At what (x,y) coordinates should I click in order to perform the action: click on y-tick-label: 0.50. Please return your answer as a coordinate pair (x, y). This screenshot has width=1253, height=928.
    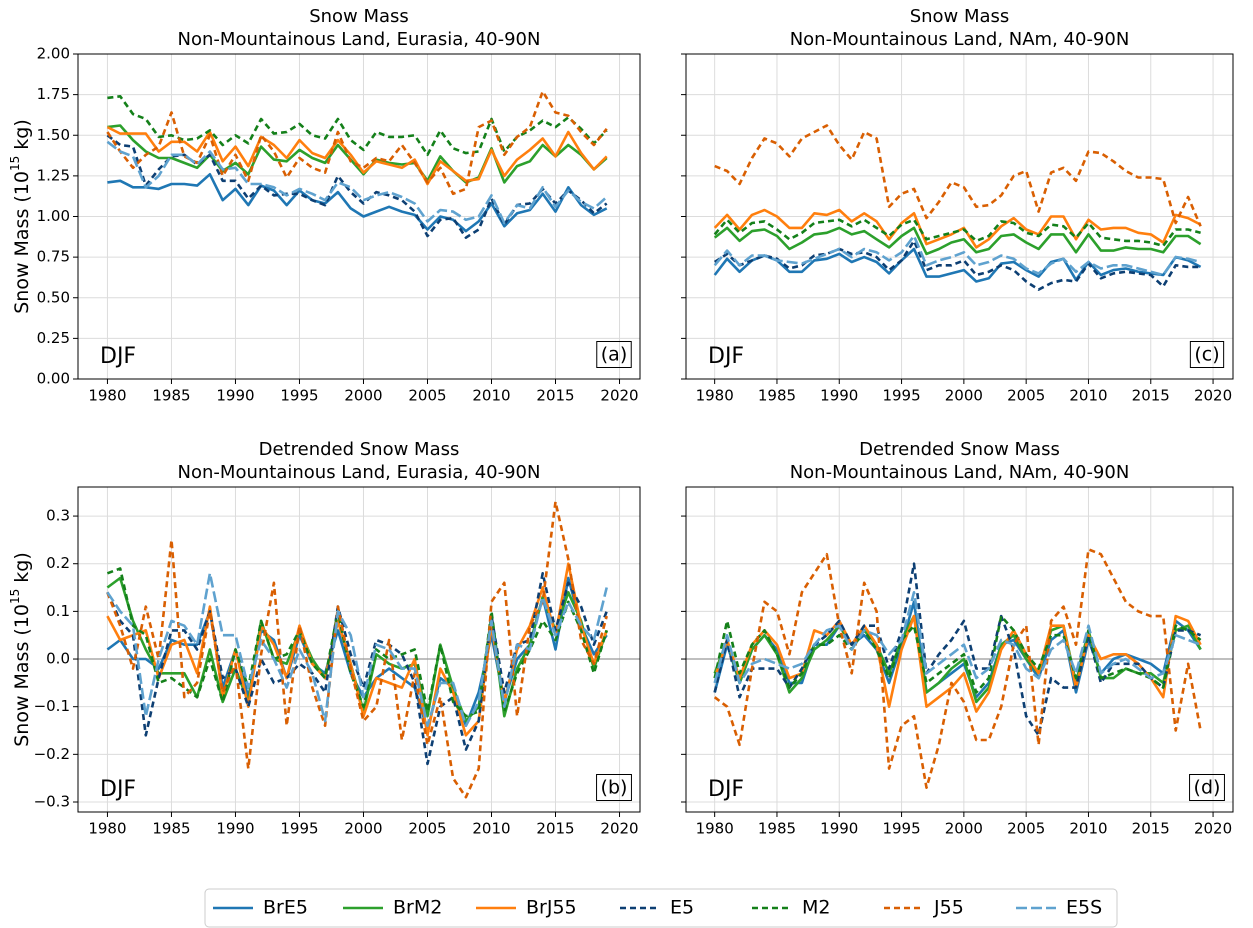
    Looking at the image, I should click on (53, 297).